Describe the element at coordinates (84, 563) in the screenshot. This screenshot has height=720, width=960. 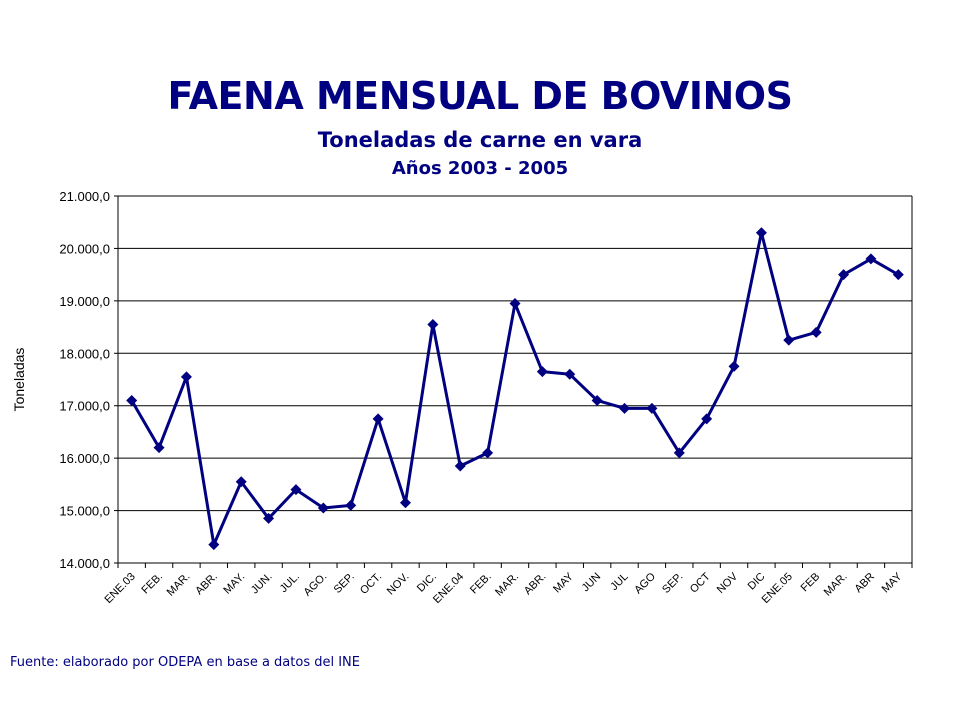
I see `y-tick-label: 14.000,0` at that location.